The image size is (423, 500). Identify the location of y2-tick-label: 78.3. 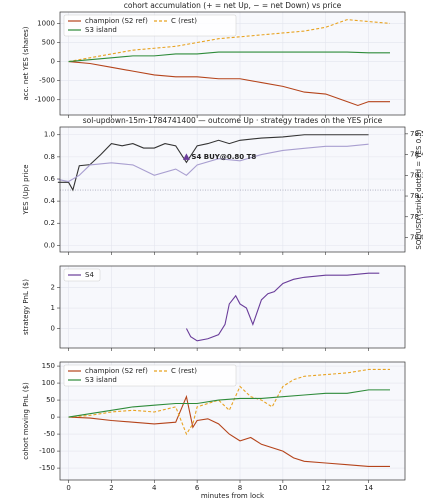
(416, 175).